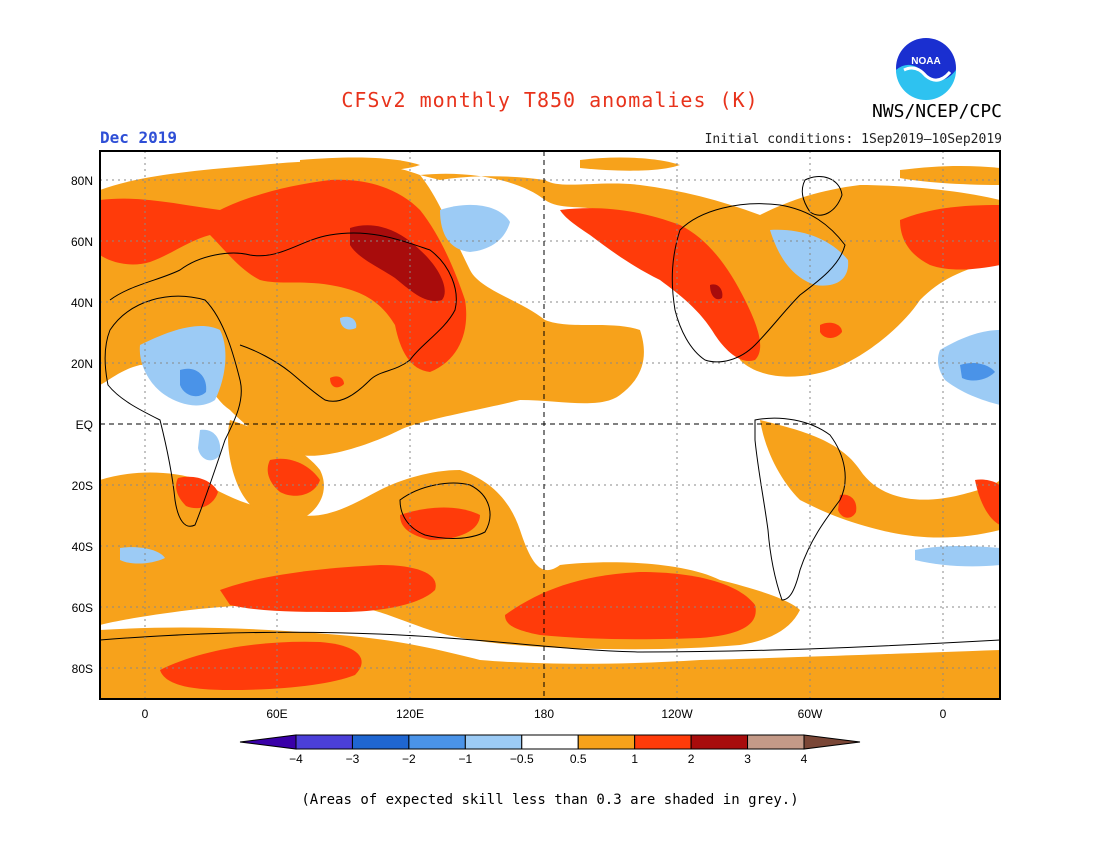 The image size is (1100, 850). What do you see at coordinates (936, 111) in the screenshot?
I see `org-label: NWS/NCEP/CPC` at bounding box center [936, 111].